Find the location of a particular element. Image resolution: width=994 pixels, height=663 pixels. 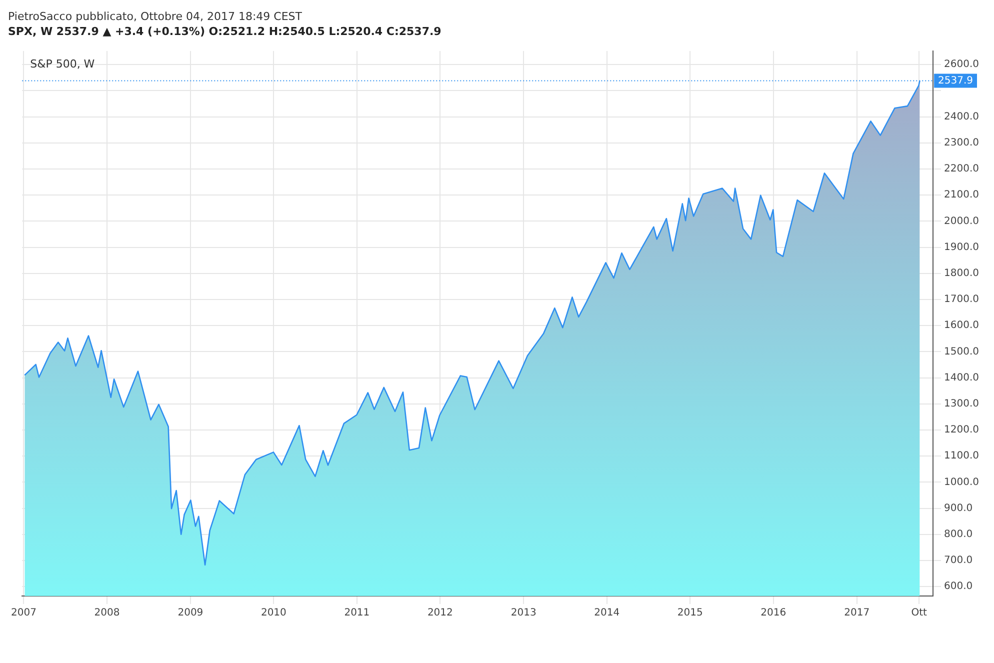

y-tick-label: 1000.0 is located at coordinates (962, 482).